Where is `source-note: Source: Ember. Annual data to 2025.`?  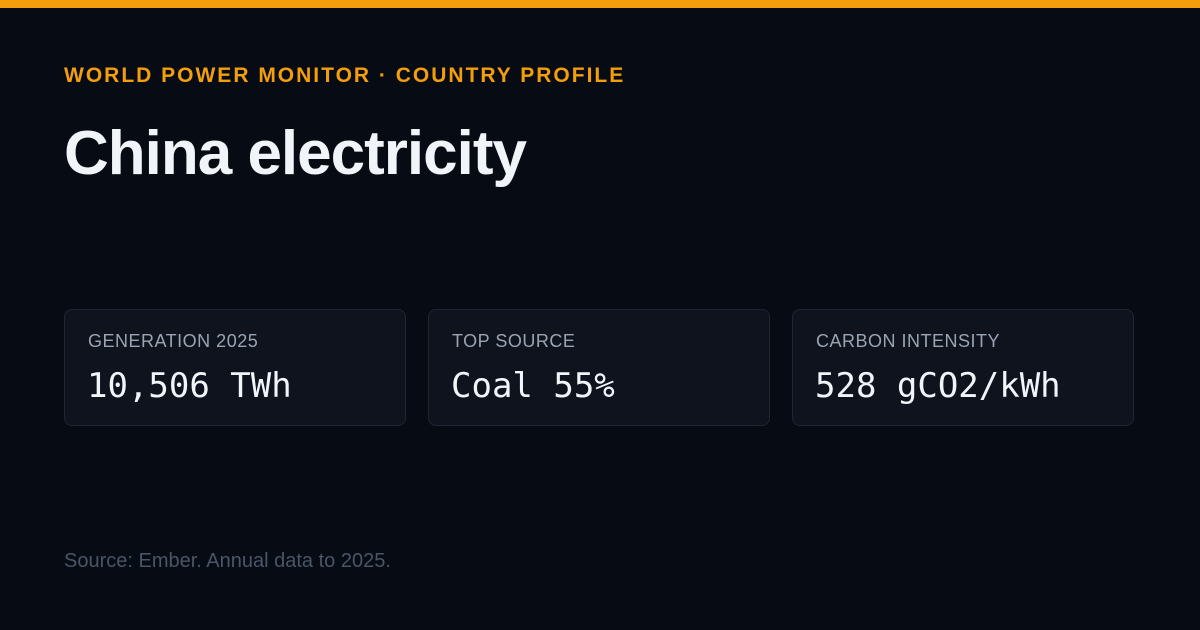
source-note: Source: Ember. Annual data to 2025. is located at coordinates (227, 561).